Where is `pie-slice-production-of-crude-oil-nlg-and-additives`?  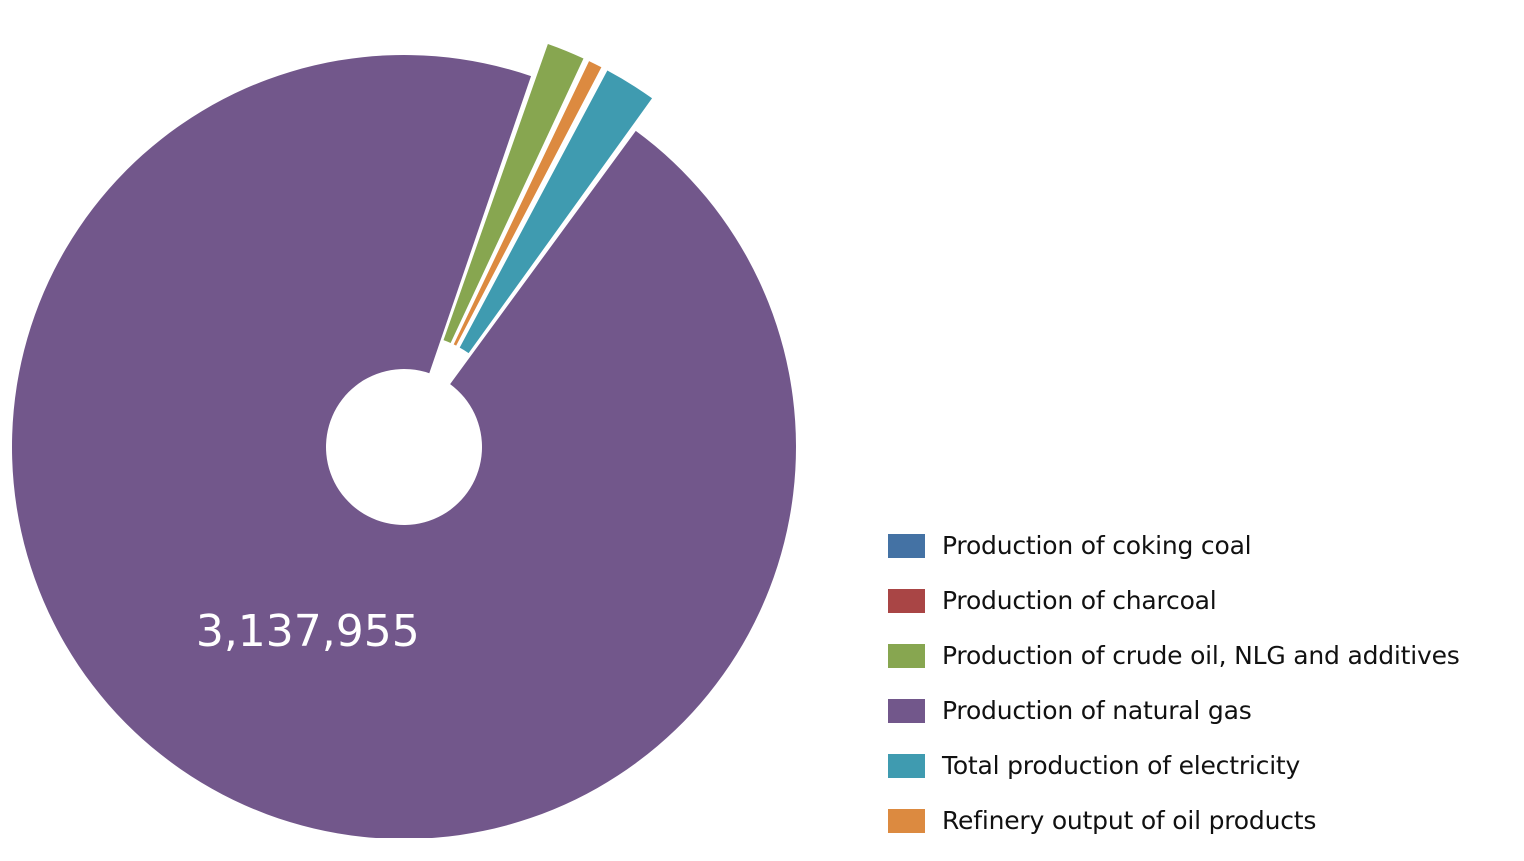 pie-slice-production-of-crude-oil-nlg-and-additives is located at coordinates (513, 193).